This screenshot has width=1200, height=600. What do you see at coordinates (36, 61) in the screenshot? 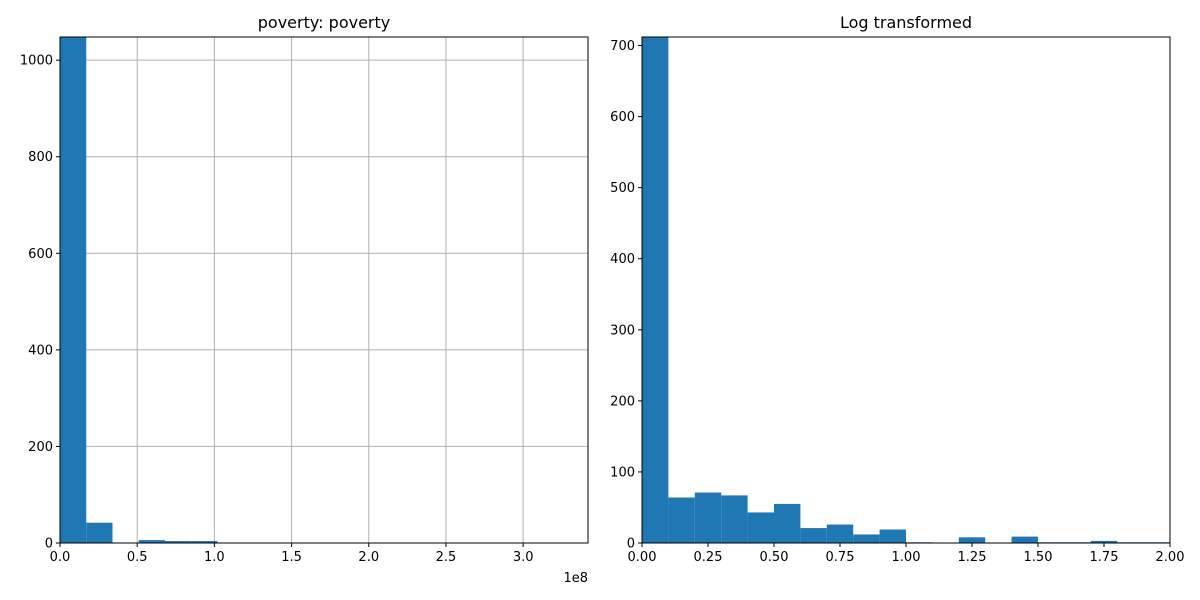
I see `y-tick-label: 1000` at bounding box center [36, 61].